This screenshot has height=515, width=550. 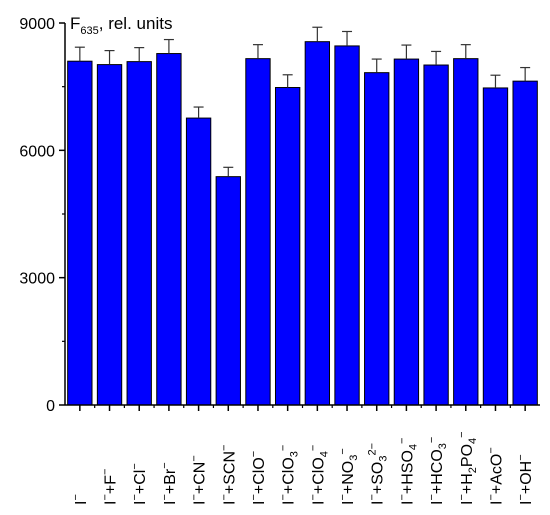 I want to click on y-axis-title-rest: , rel. units, so click(x=136, y=23).